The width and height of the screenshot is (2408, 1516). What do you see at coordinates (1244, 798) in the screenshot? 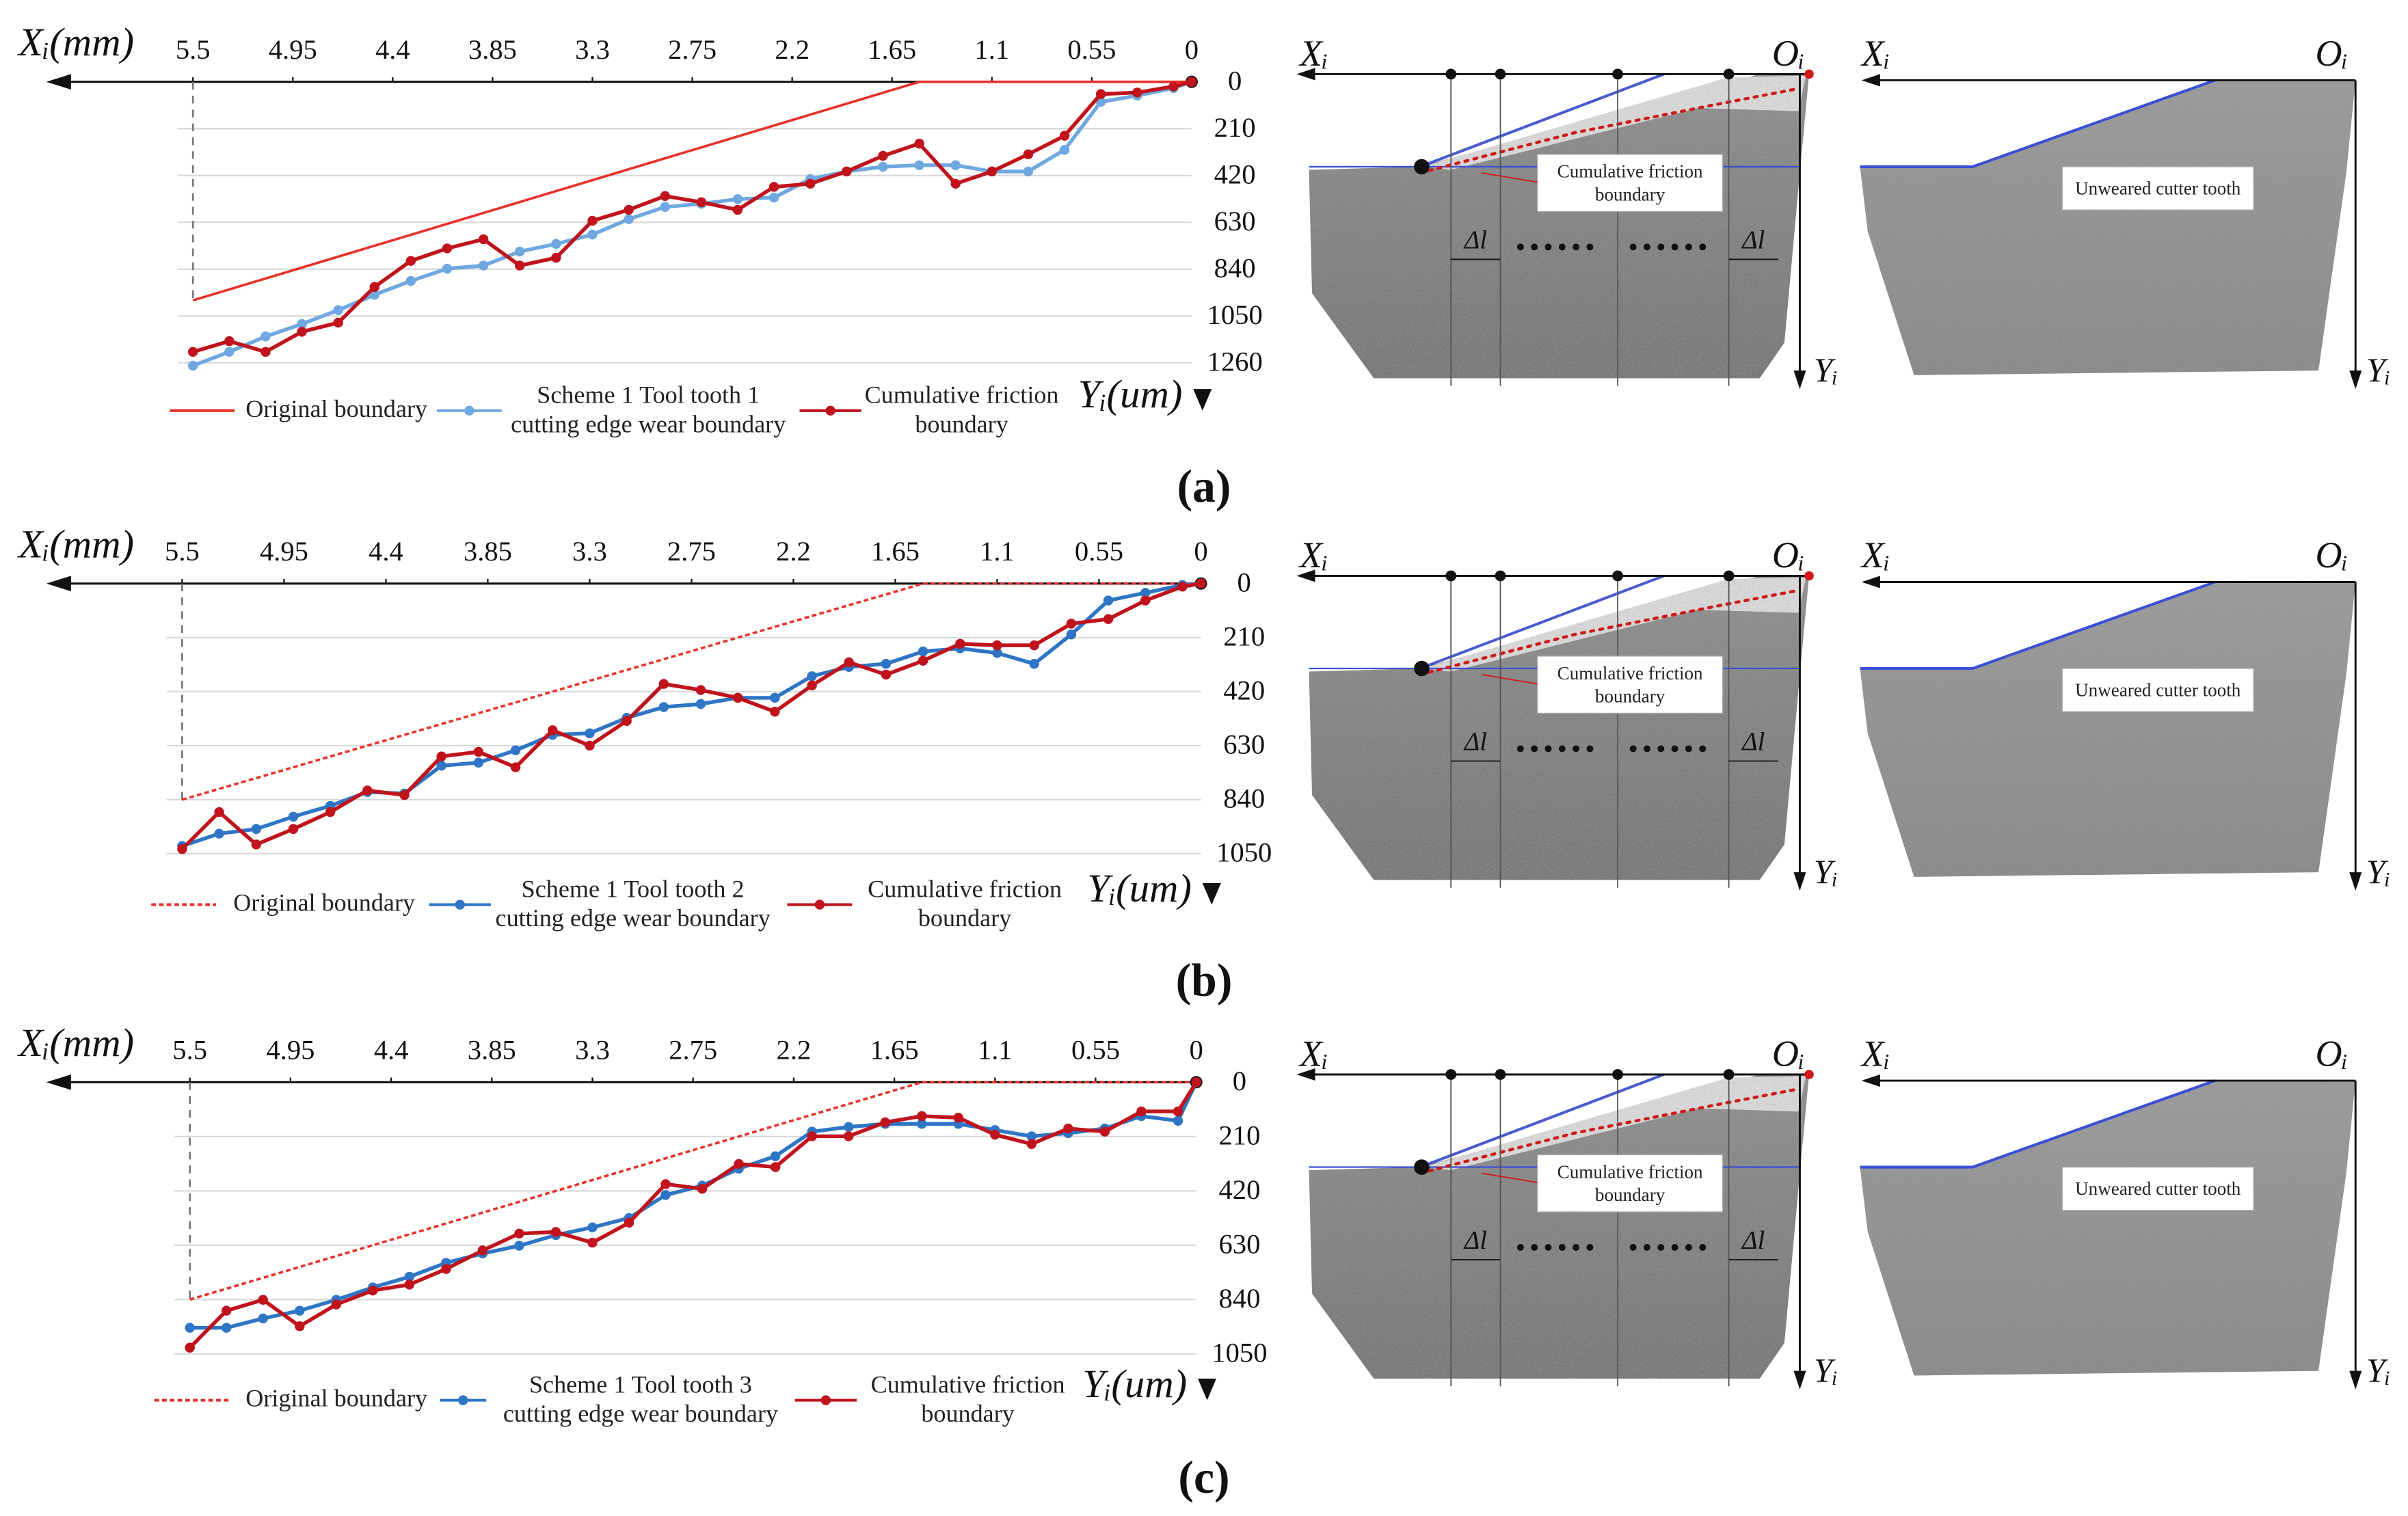
I see `y-tick-label: 840` at bounding box center [1244, 798].